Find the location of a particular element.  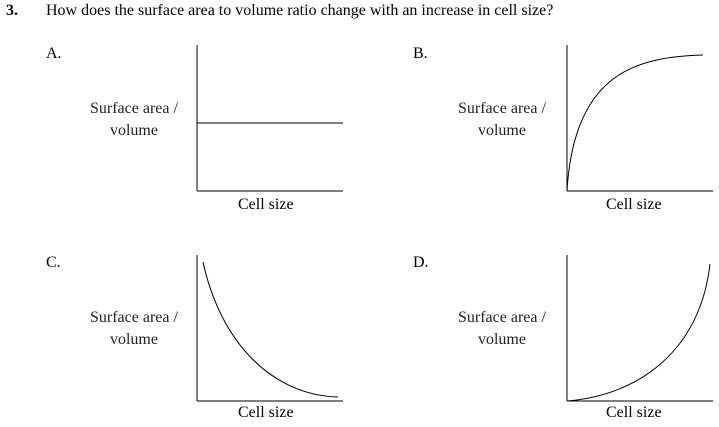

option-b-graph is located at coordinates (639, 118).